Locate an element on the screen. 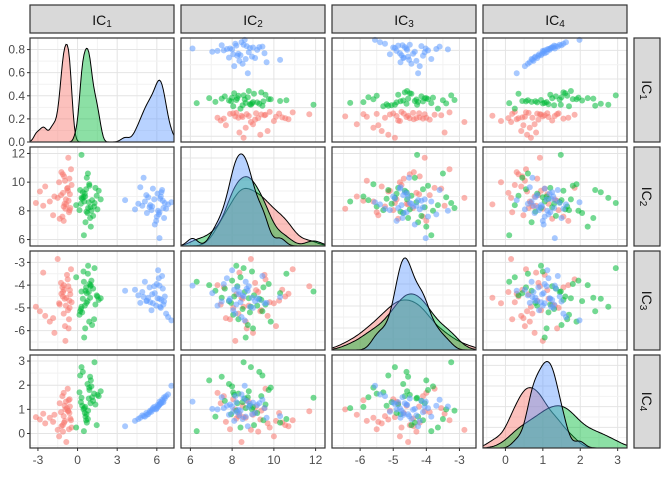  column-strip-IC4: IC4 is located at coordinates (555, 19).